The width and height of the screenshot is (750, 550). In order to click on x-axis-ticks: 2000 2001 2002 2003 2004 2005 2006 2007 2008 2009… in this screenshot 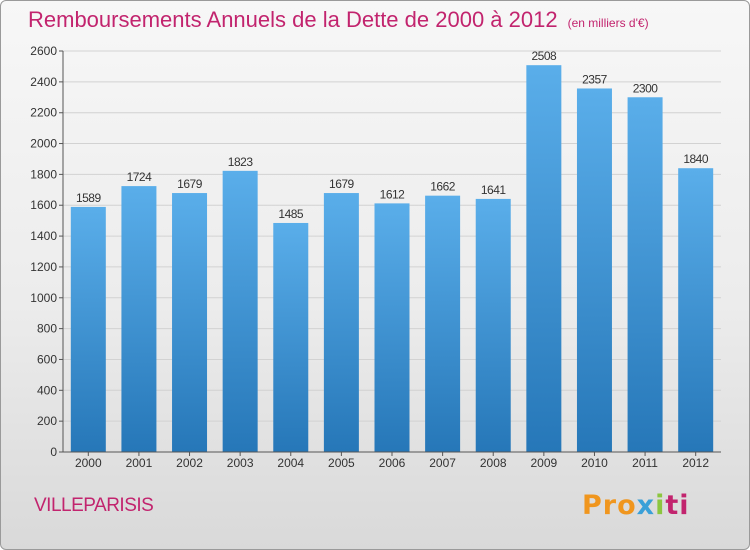, I will do `click(392, 461)`.